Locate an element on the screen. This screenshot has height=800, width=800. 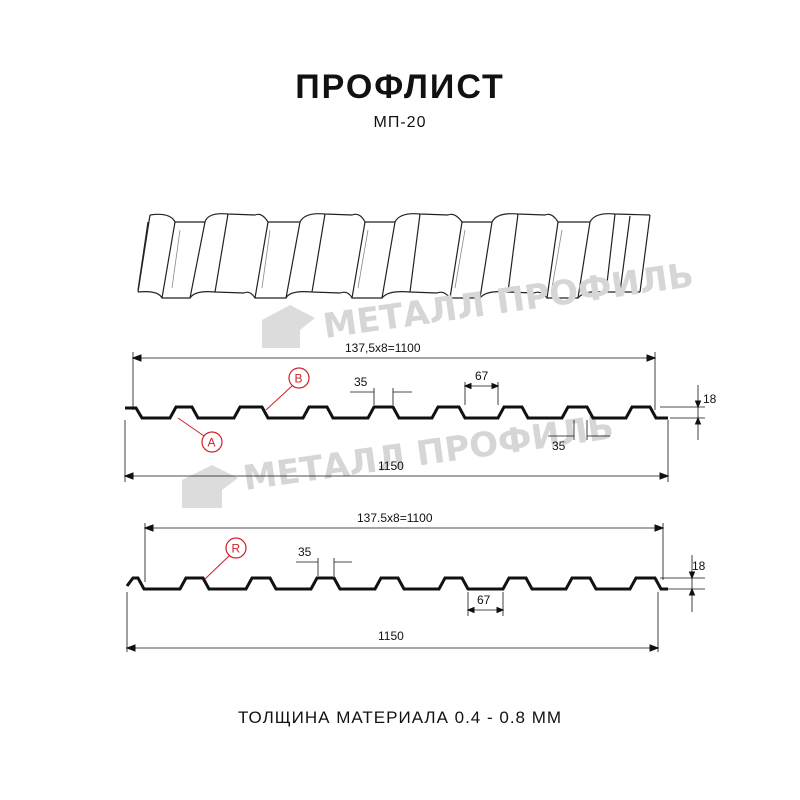
watermark-1: МЕТАЛЛ ПРОФИЛЬ is located at coordinates (479, 301).